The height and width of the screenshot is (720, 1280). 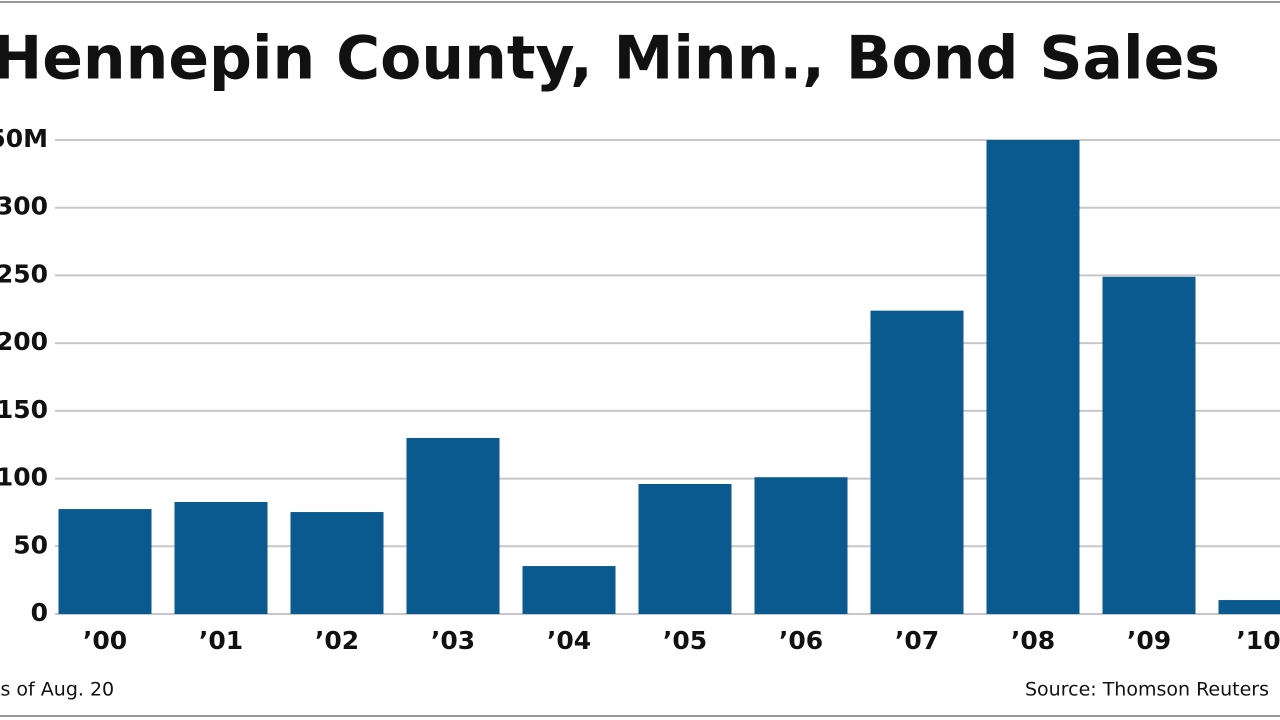 What do you see at coordinates (105, 640) in the screenshot?
I see `x-tick-label: ’00` at bounding box center [105, 640].